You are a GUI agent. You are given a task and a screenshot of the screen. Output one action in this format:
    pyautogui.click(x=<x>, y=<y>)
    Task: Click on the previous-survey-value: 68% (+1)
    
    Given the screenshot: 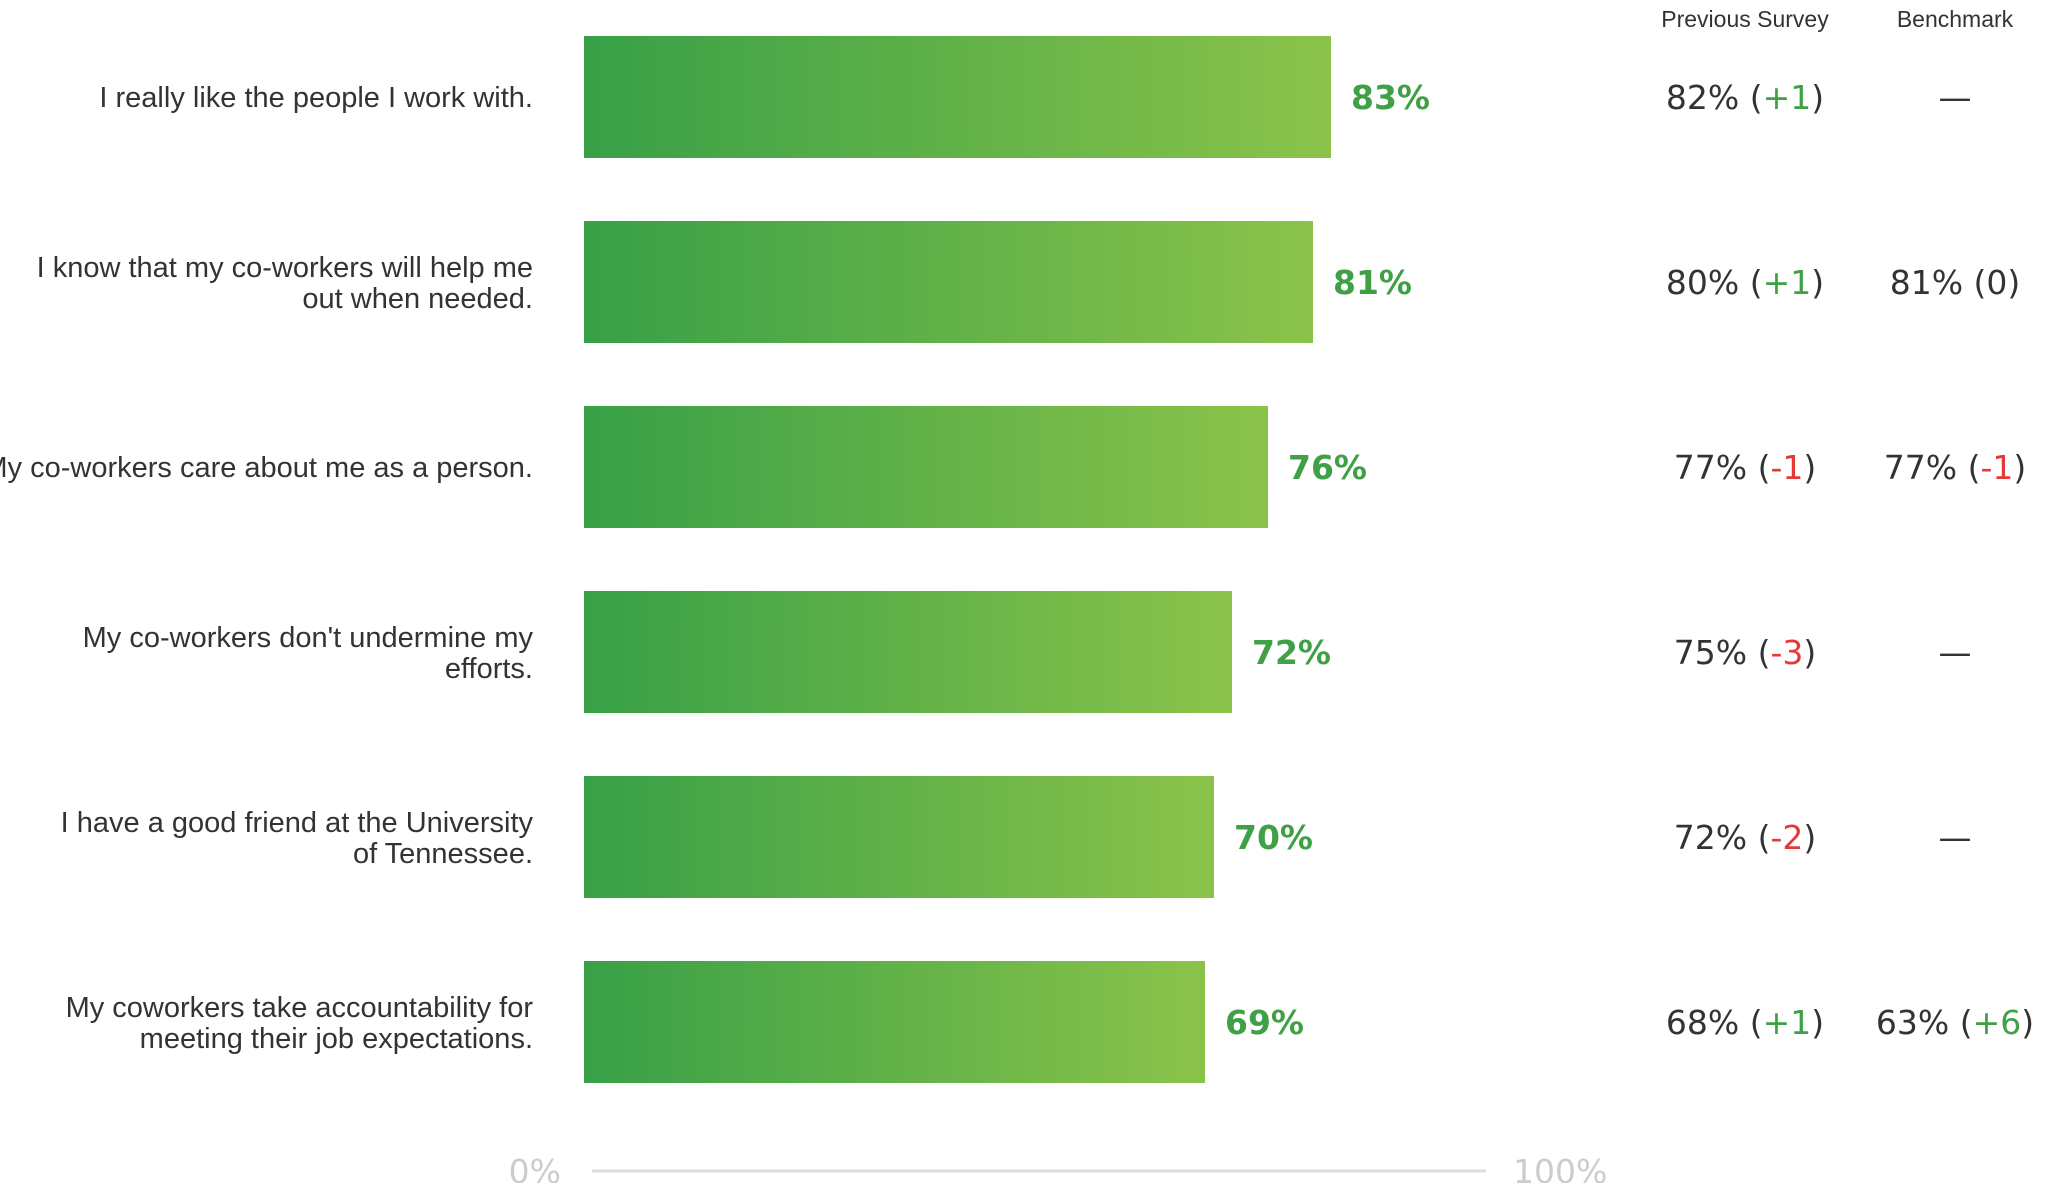 What is the action you would take?
    pyautogui.click(x=1745, y=1022)
    